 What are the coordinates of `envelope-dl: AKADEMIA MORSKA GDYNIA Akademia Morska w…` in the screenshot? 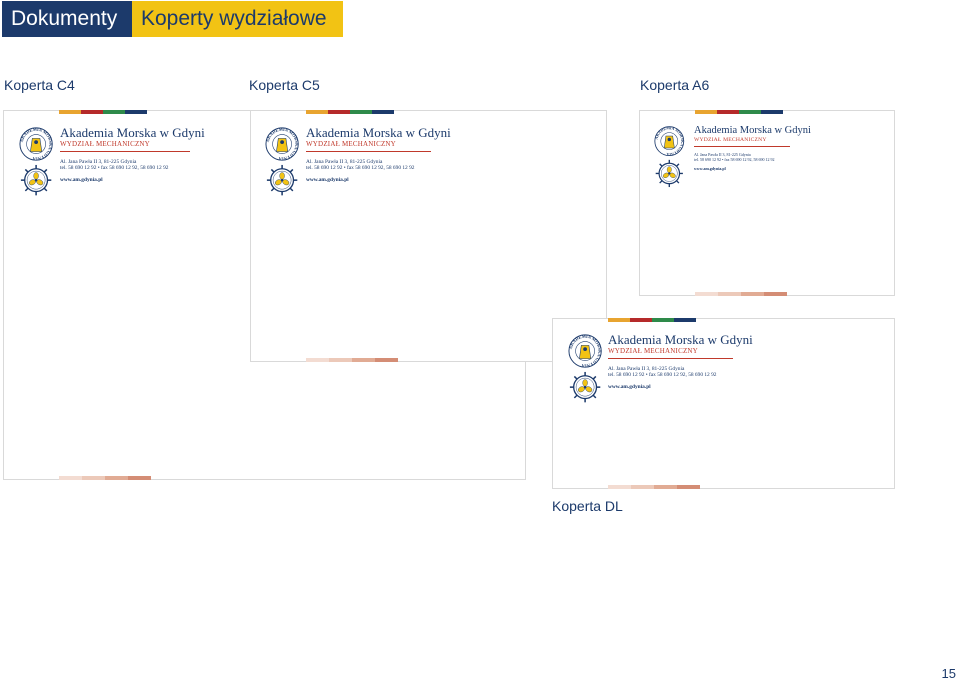 It's located at (723, 403).